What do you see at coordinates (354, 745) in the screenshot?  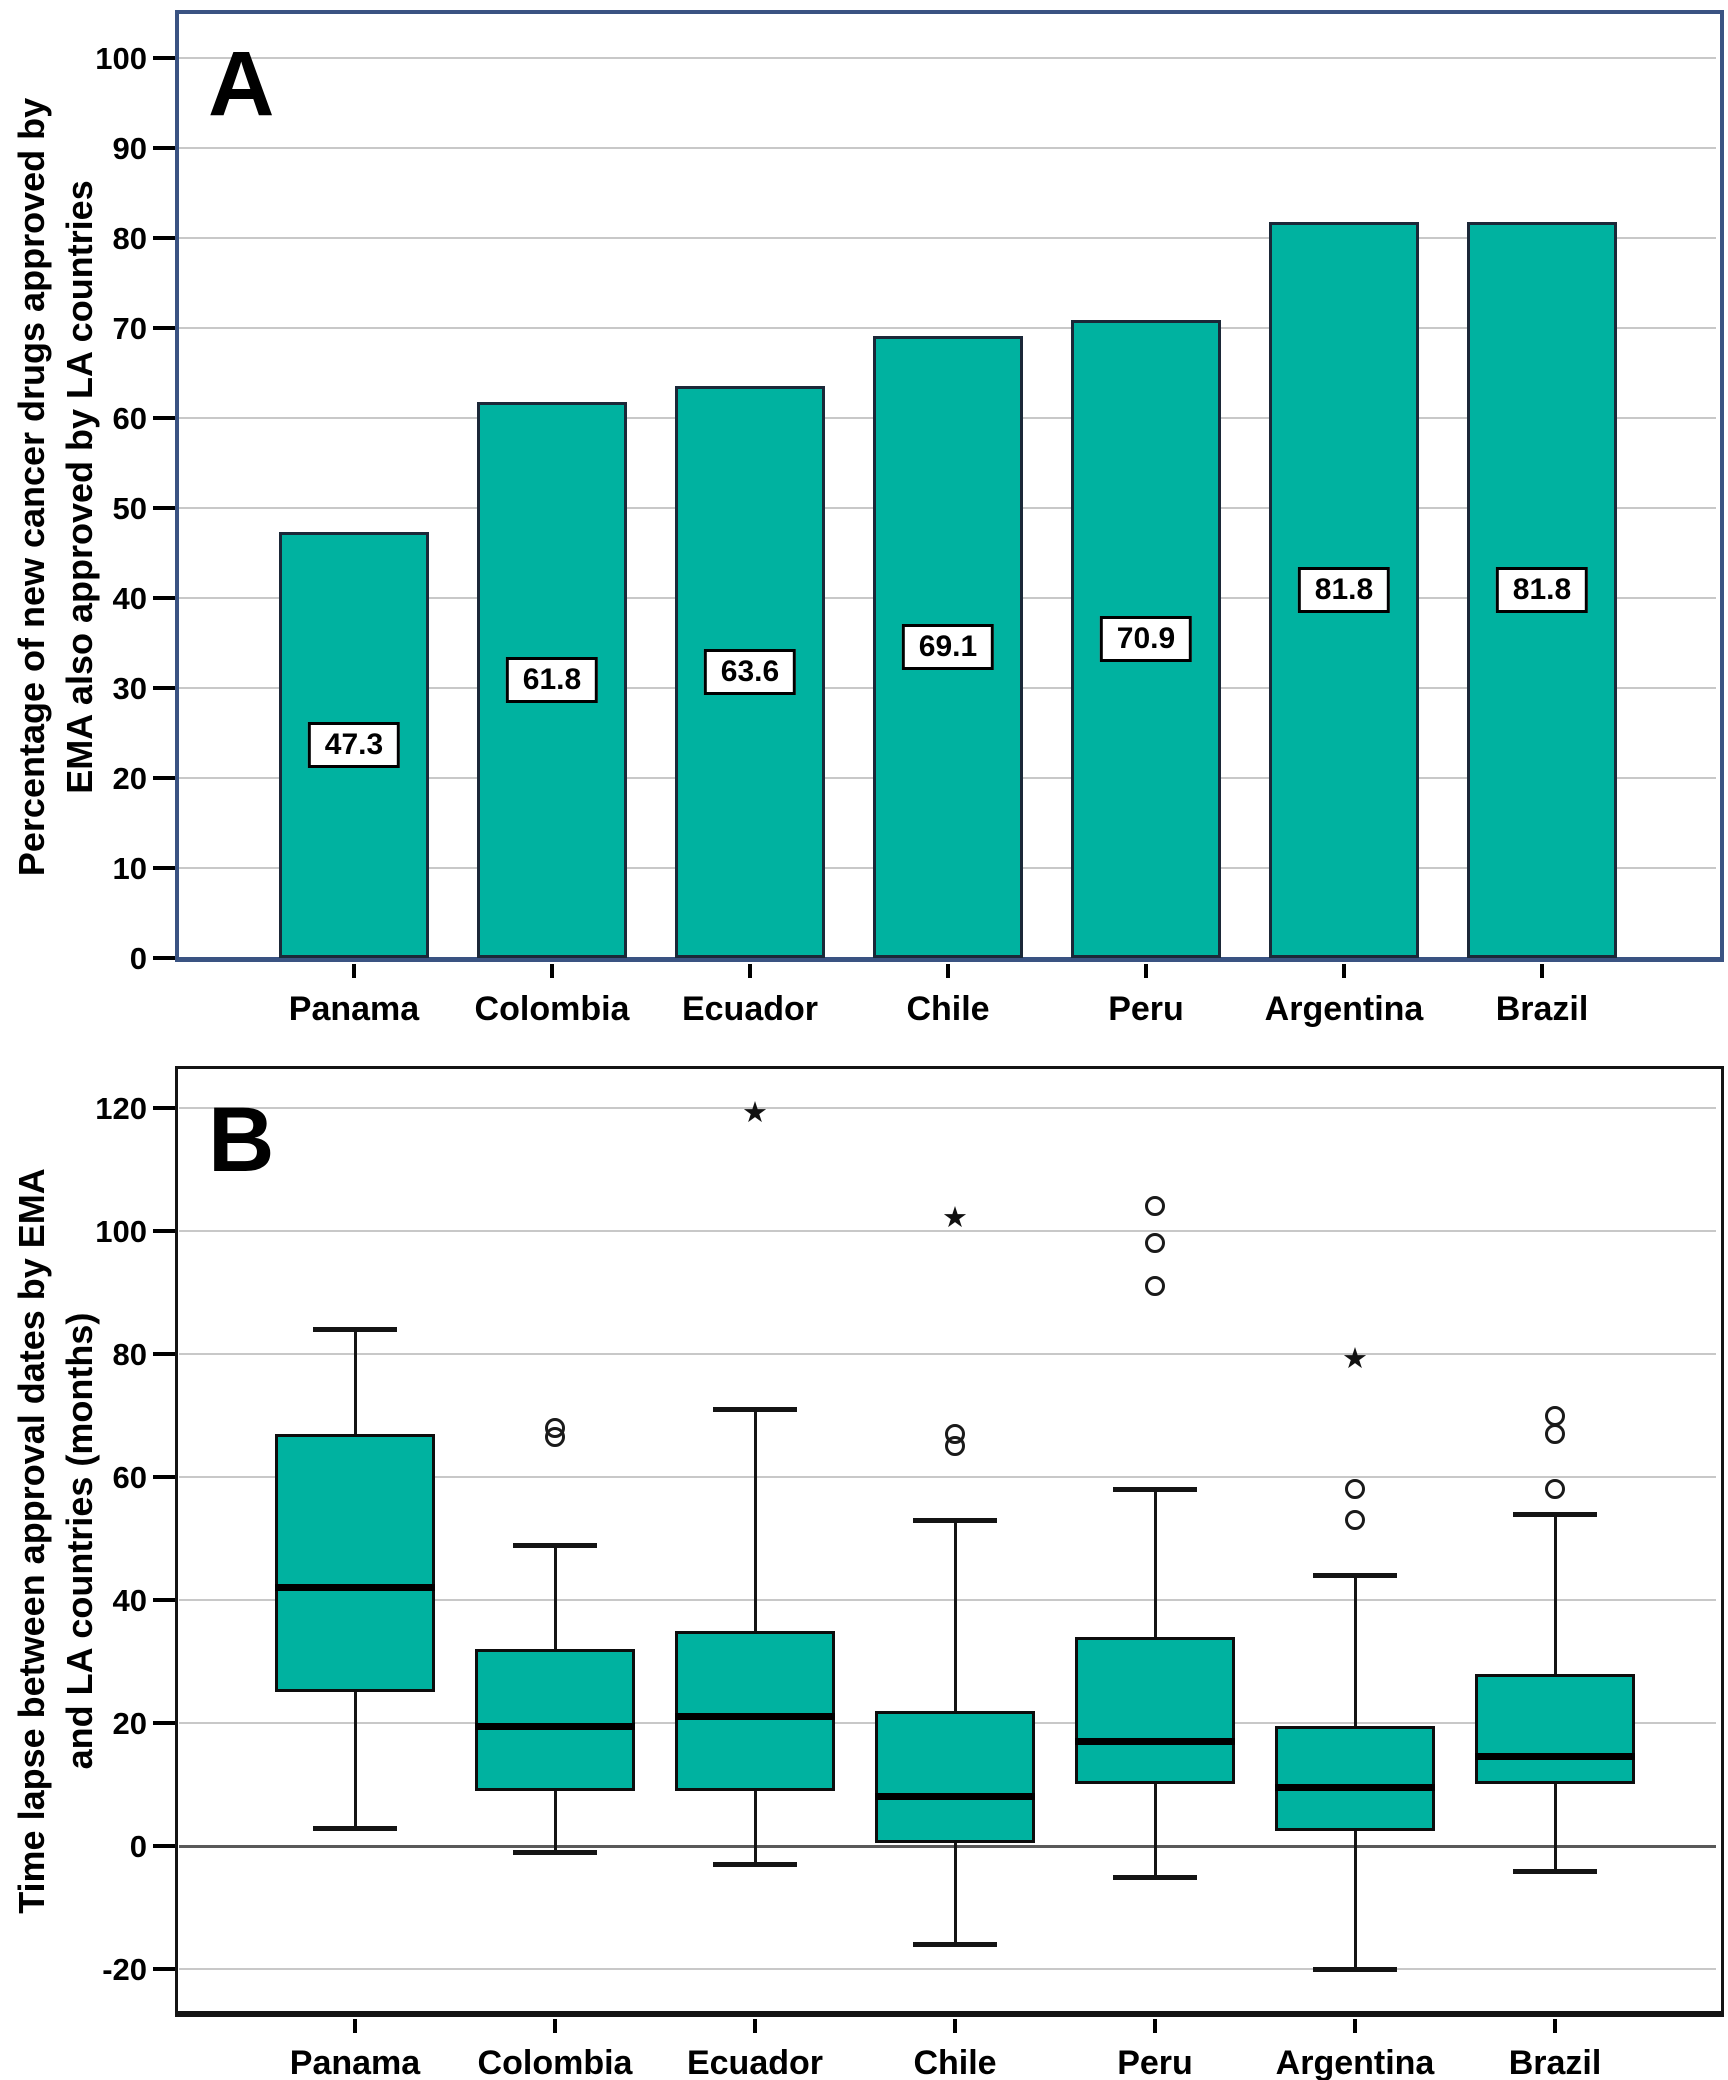 I see `bar-value-label: 47.3` at bounding box center [354, 745].